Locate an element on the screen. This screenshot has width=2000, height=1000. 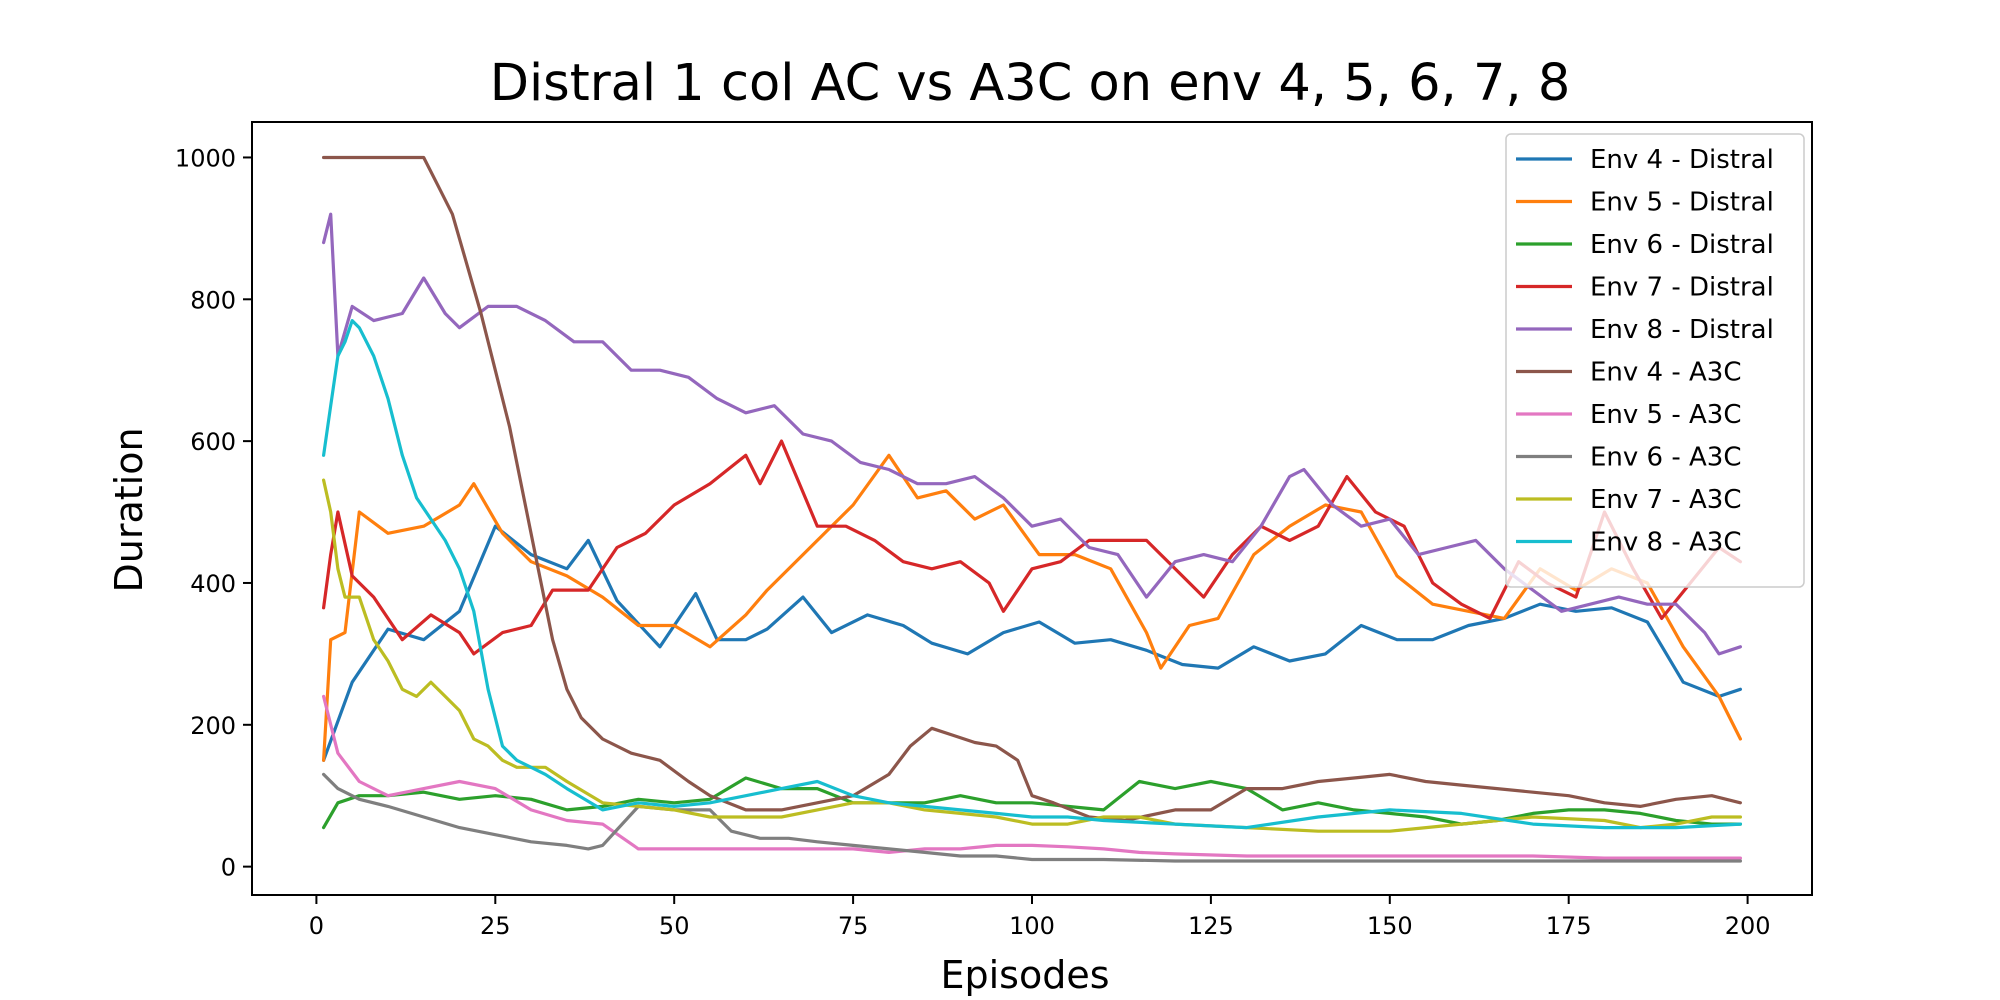
y-tick-label: 400 is located at coordinates (213, 584).